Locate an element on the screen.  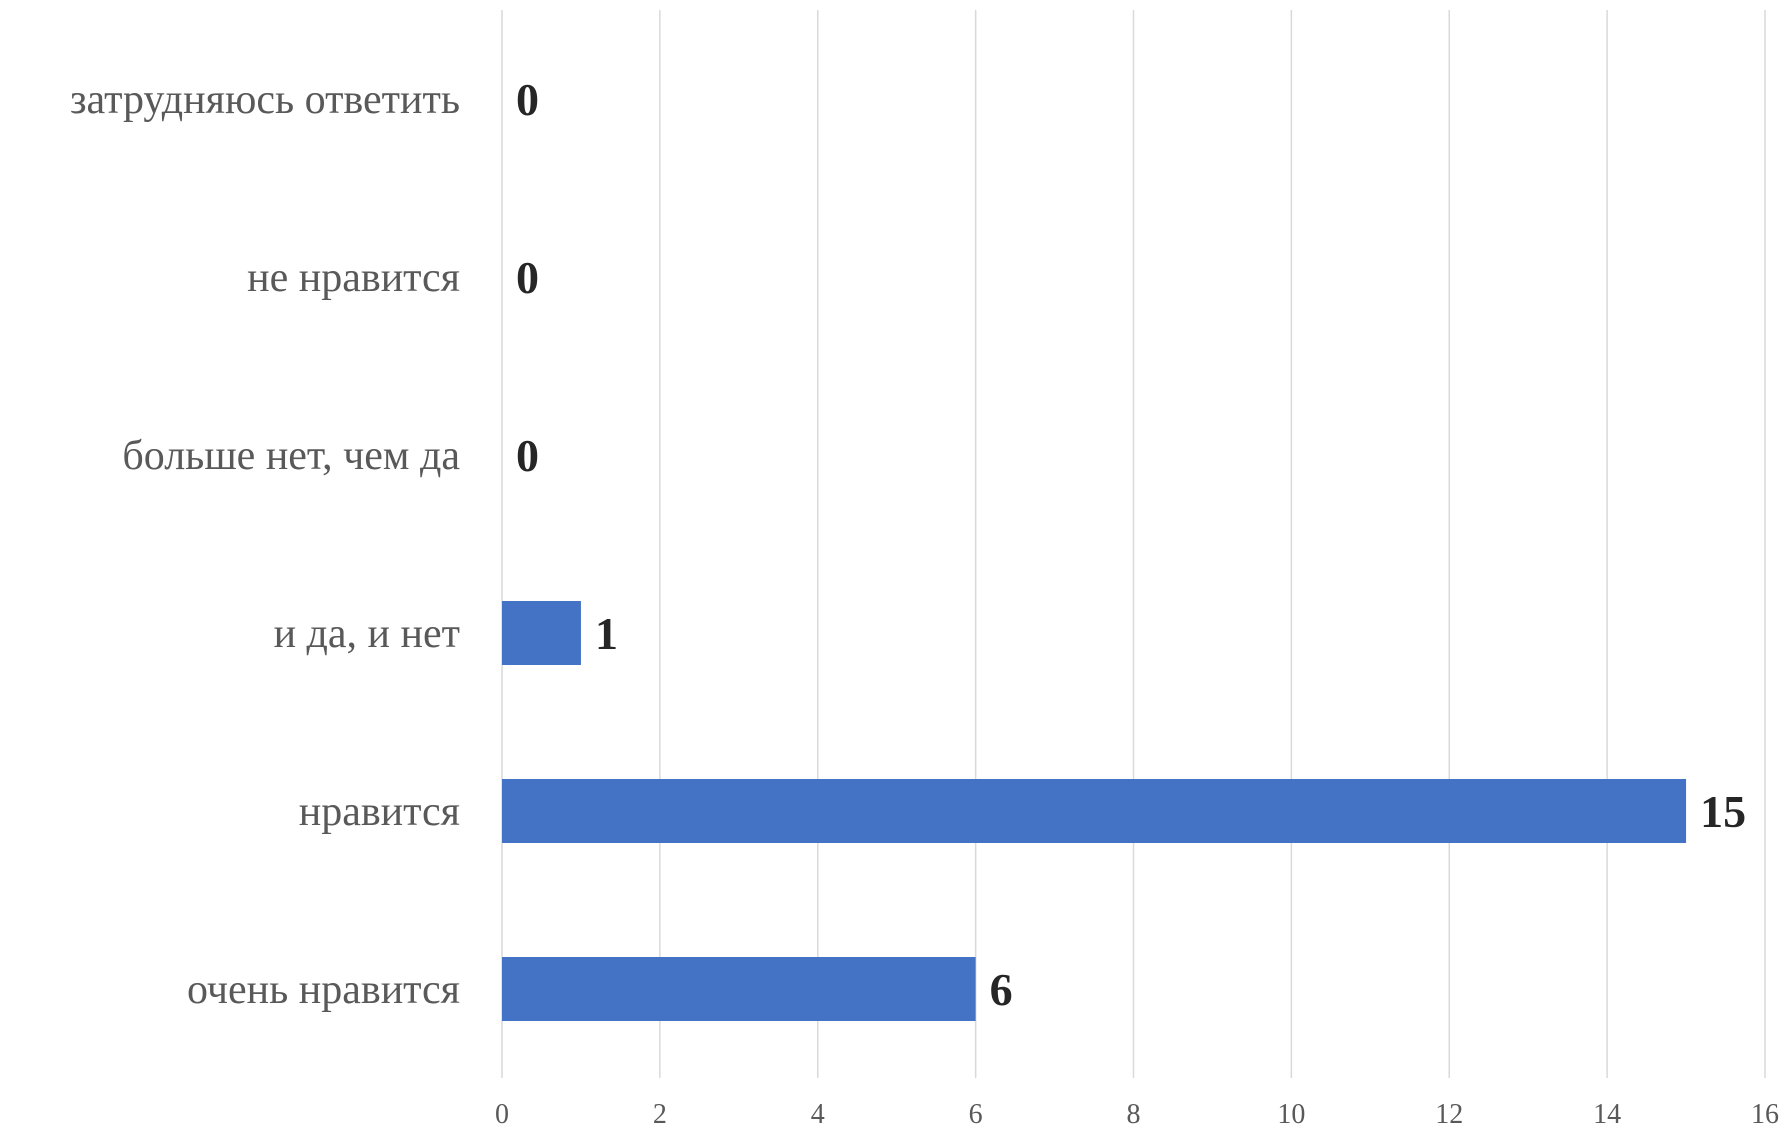
data-label-1: 15 is located at coordinates (1723, 811).